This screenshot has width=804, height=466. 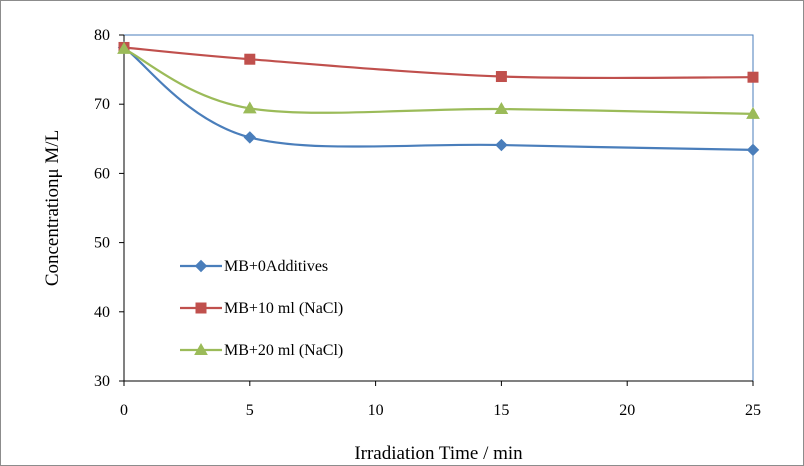 I want to click on y-tick-label: 30, so click(x=102, y=381).